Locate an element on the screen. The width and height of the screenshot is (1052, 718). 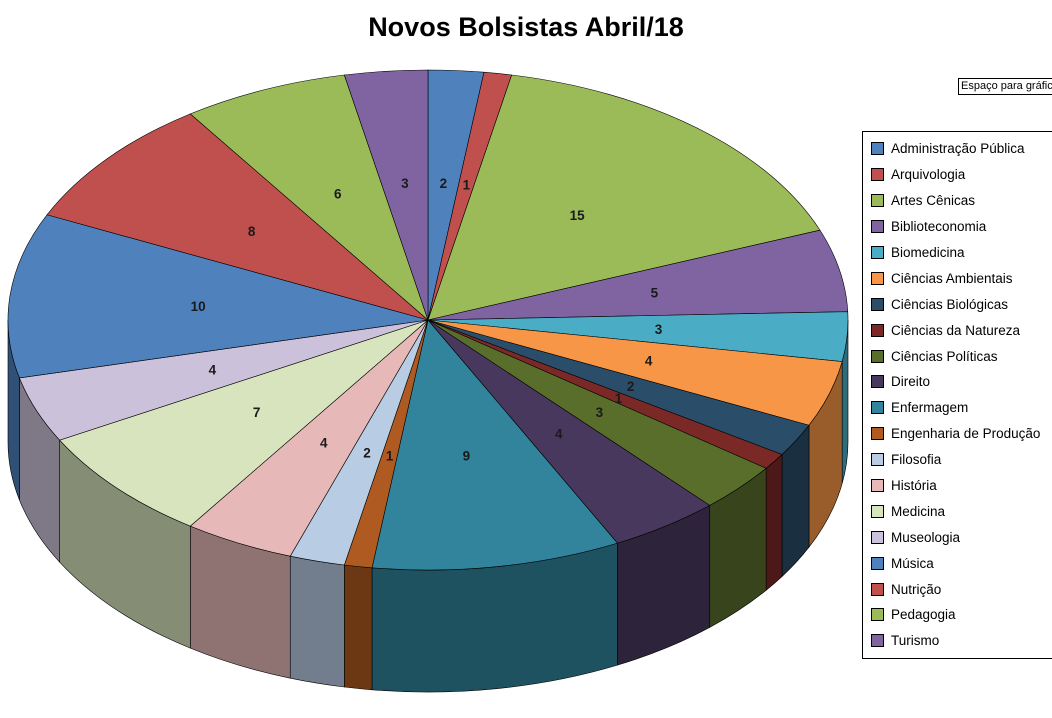
legend-label: Museologia is located at coordinates (926, 537).